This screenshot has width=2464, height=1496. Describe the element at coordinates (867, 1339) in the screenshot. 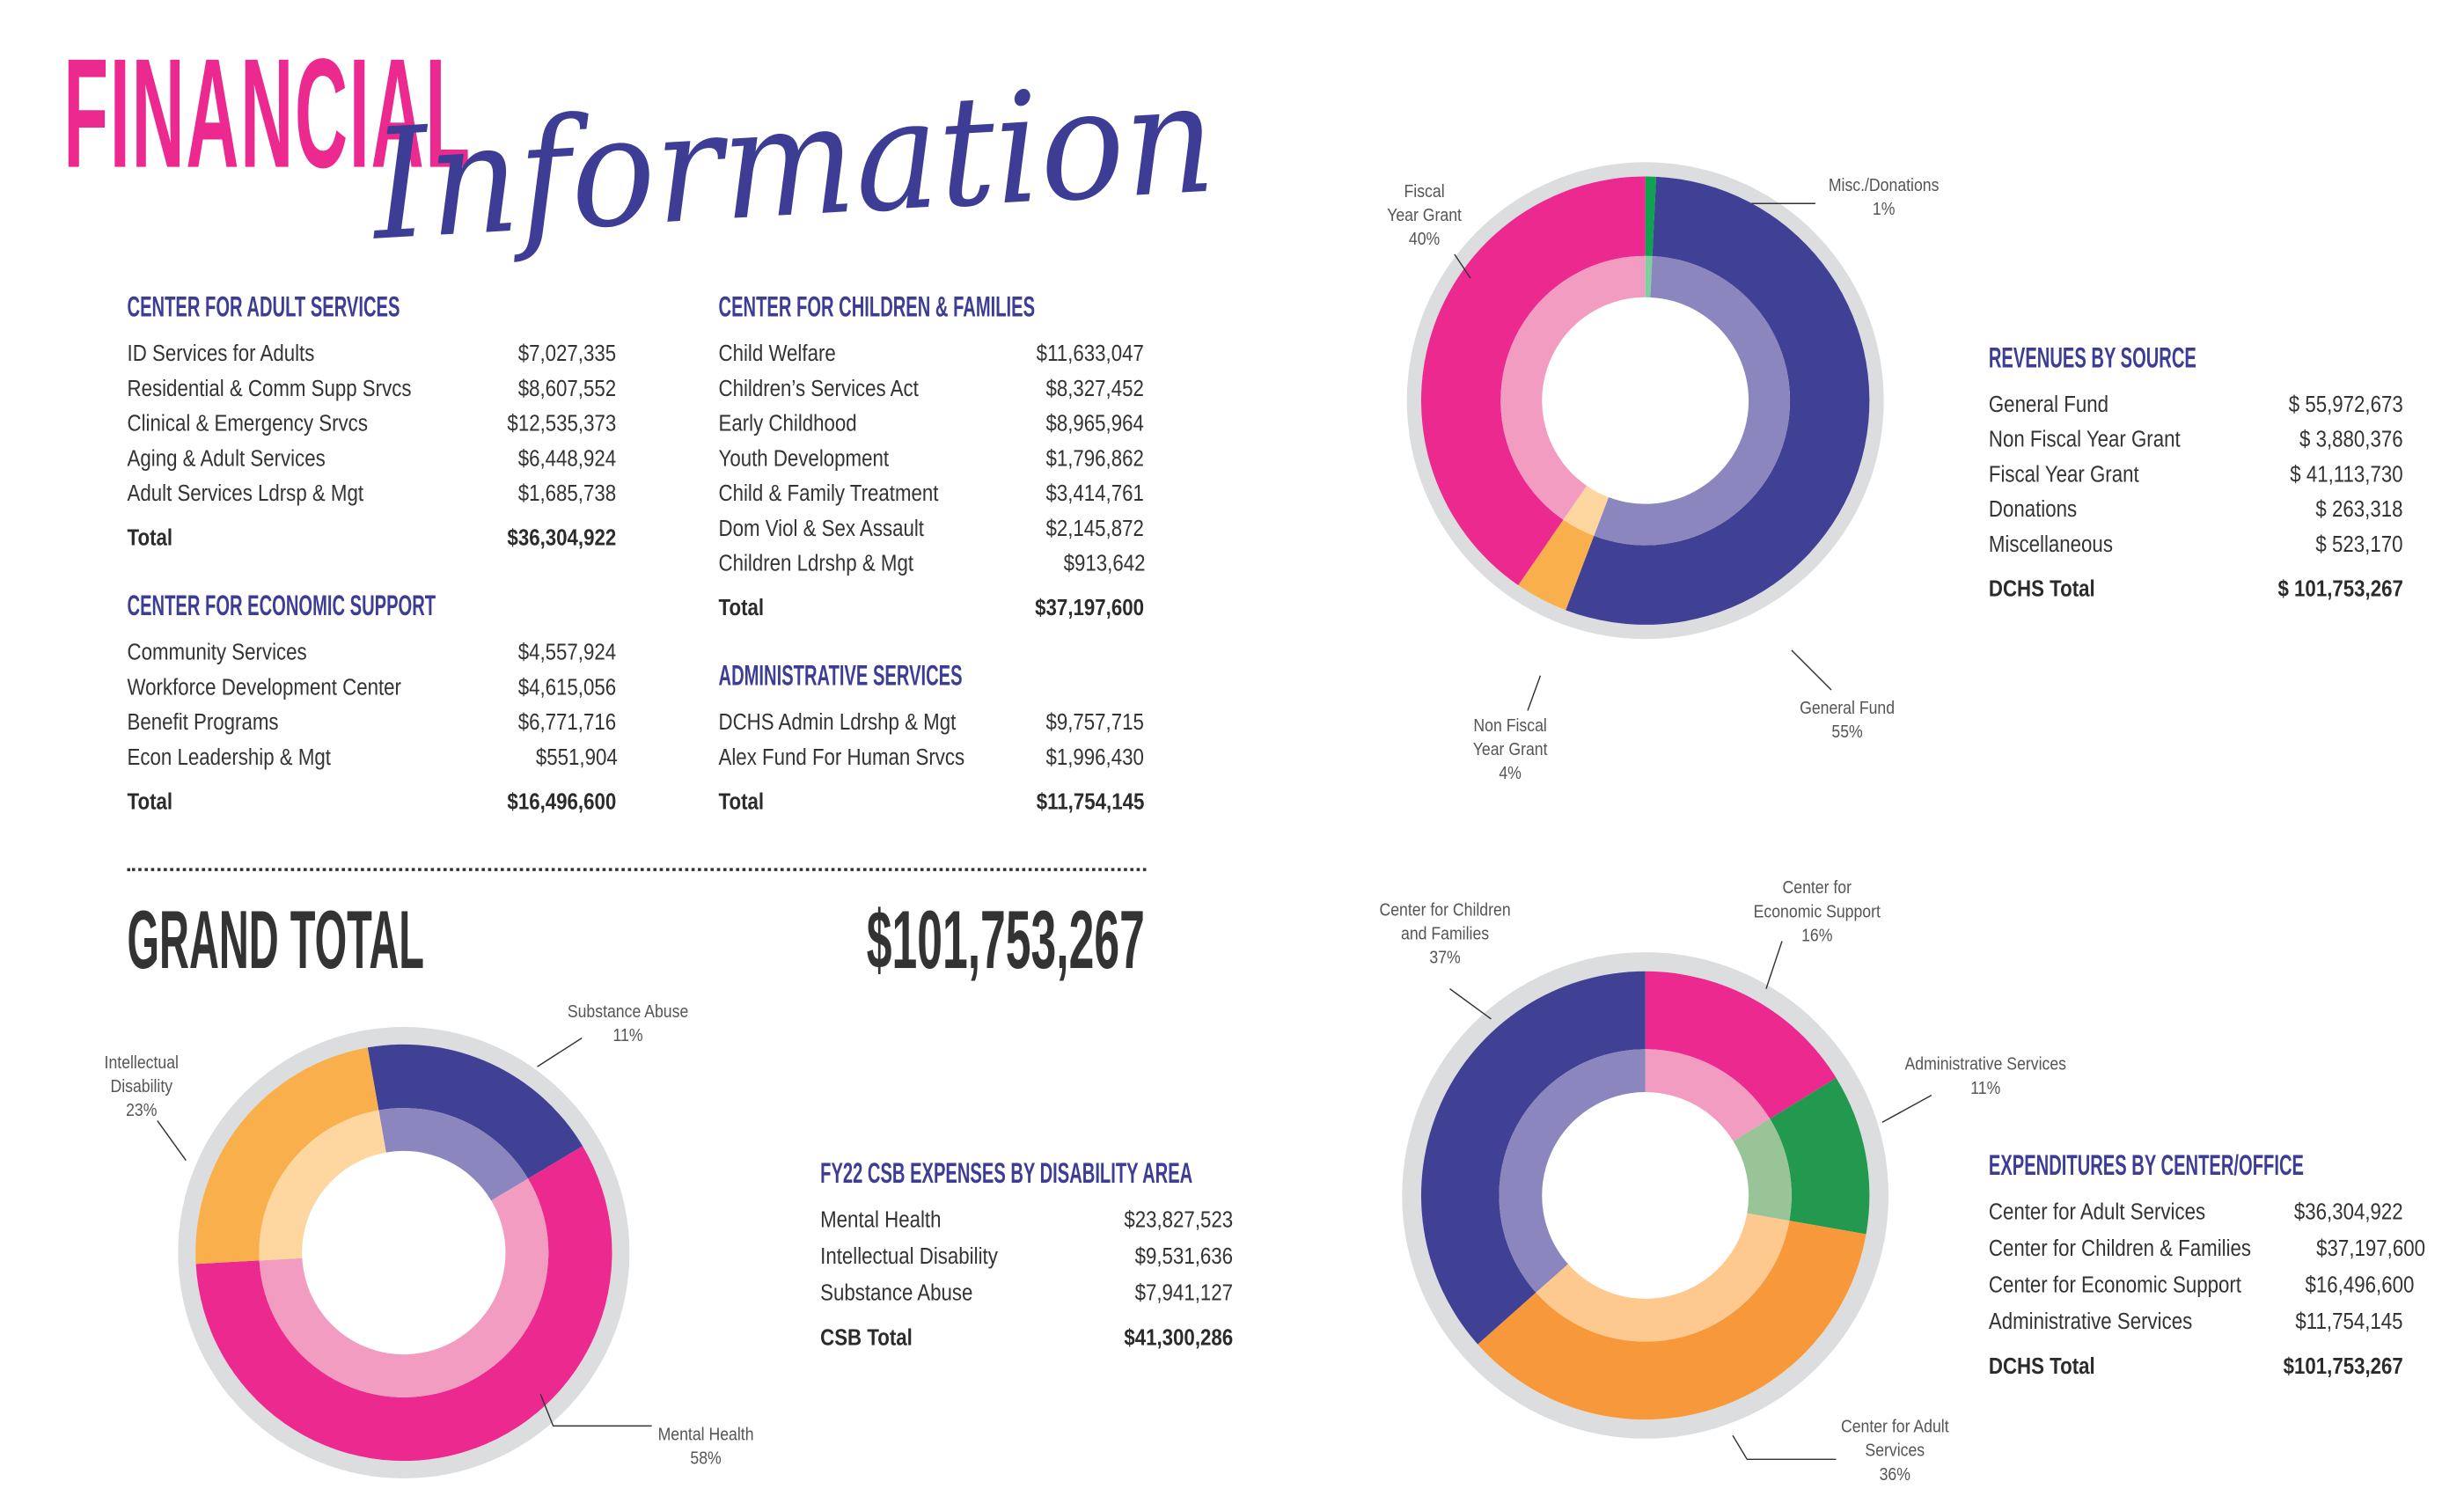

I see `total-label: CSB Total` at that location.